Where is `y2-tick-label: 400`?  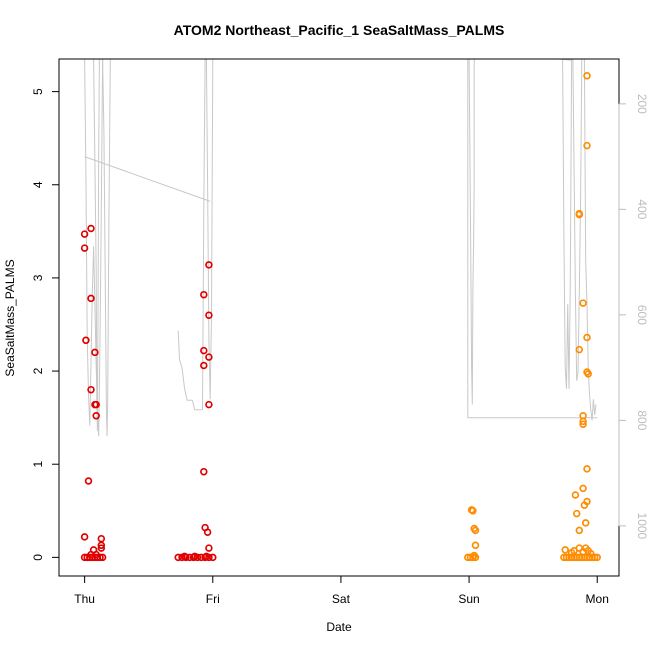 y2-tick-label: 400 is located at coordinates (642, 209).